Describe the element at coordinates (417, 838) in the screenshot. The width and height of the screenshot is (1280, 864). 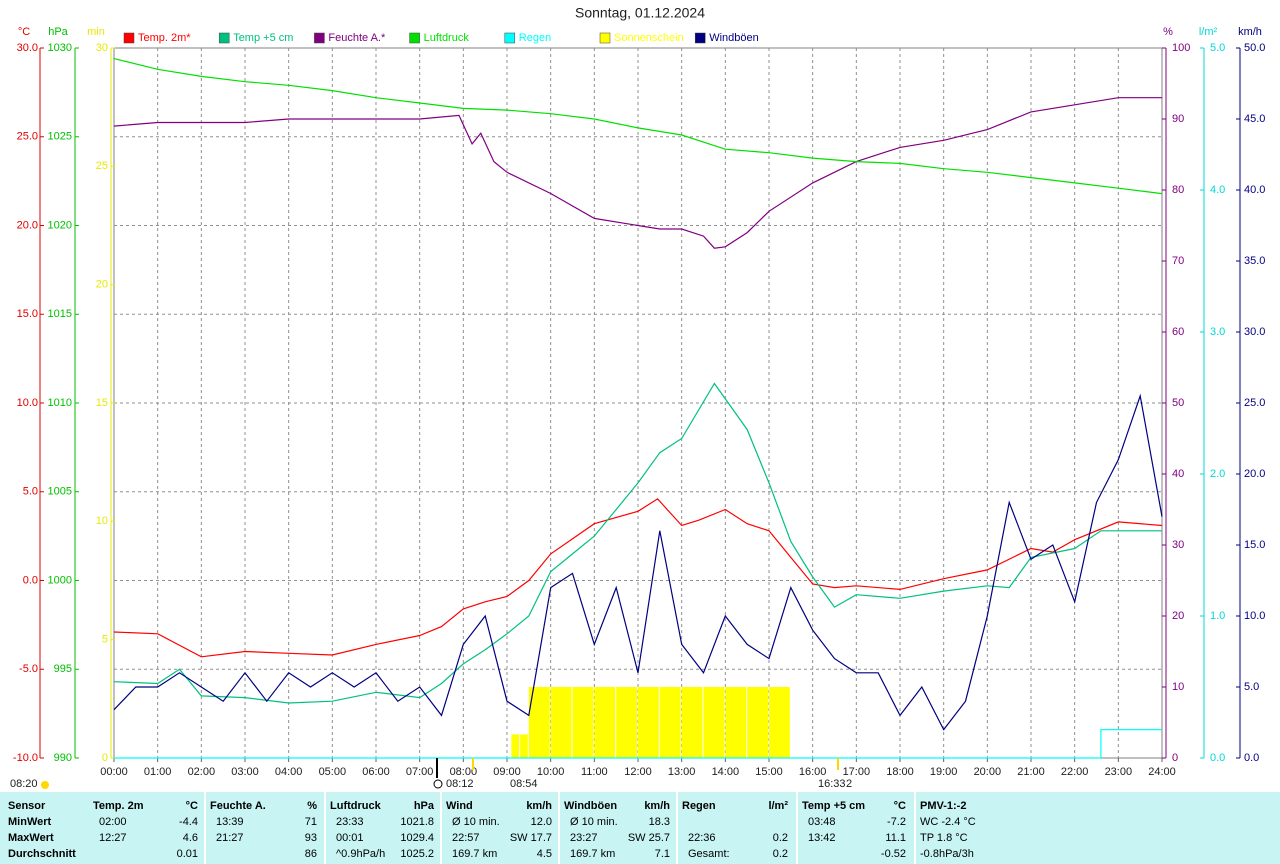
I see `cell-value: 1029.4` at that location.